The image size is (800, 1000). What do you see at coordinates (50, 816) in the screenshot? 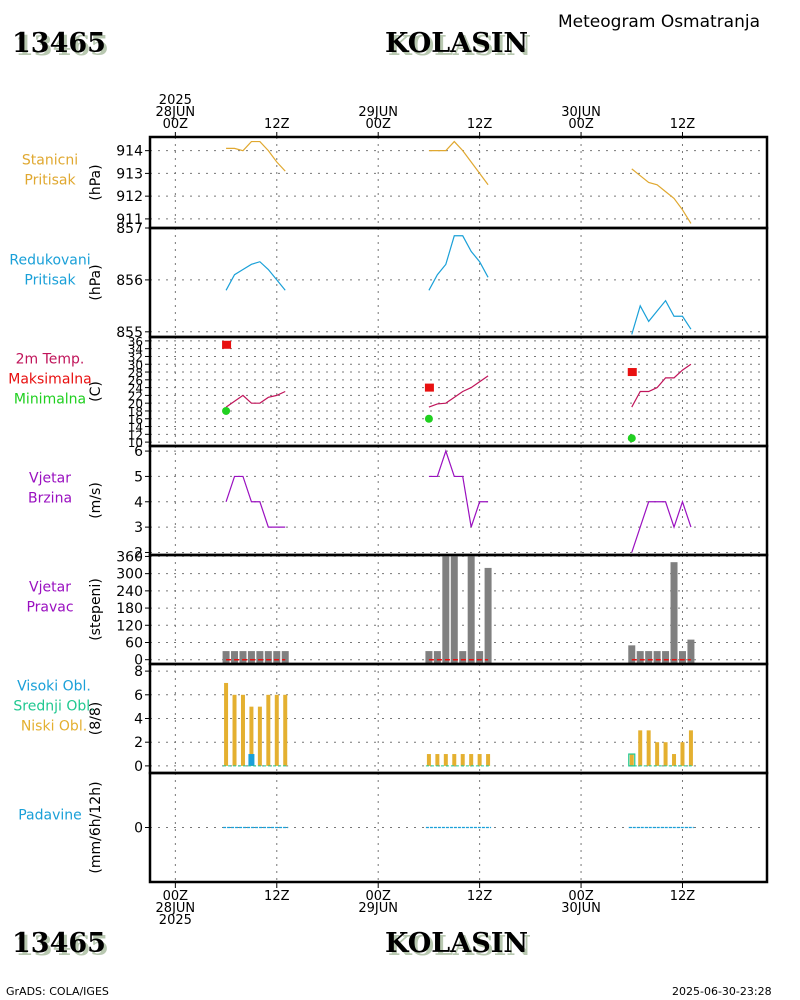
I see `panel-legend-label: Padavine` at bounding box center [50, 816].